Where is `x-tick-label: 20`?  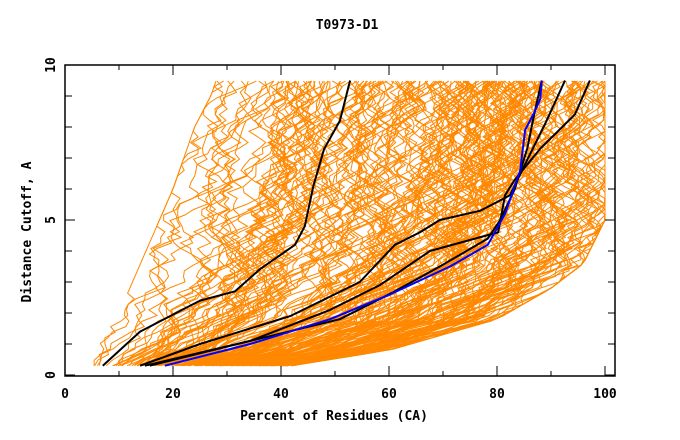
x-tick-label: 20 is located at coordinates (173, 394).